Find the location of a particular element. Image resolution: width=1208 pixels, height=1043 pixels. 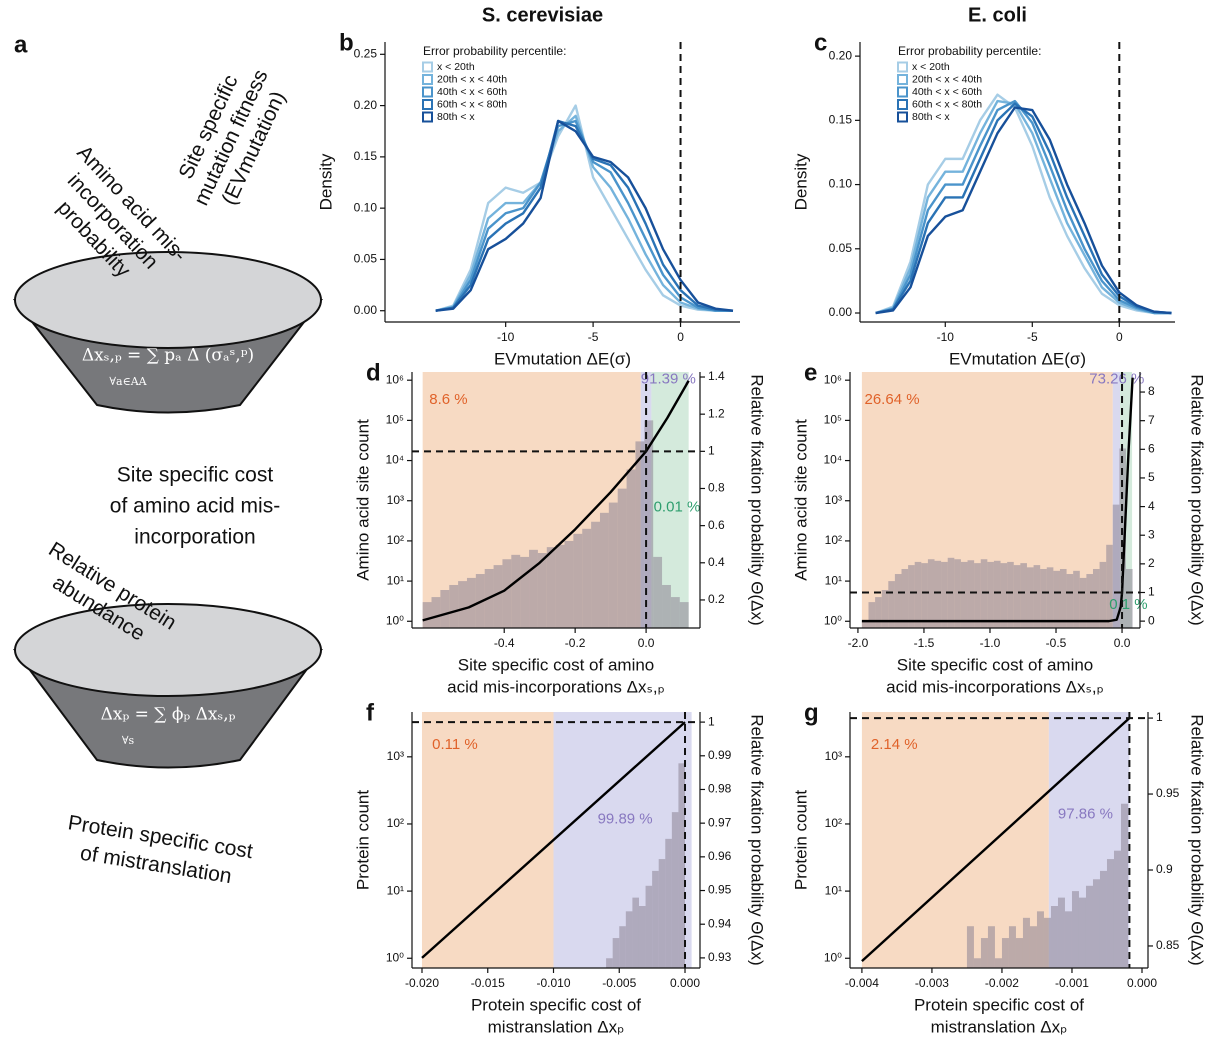

y2-tick-label: 5 is located at coordinates (1151, 477).